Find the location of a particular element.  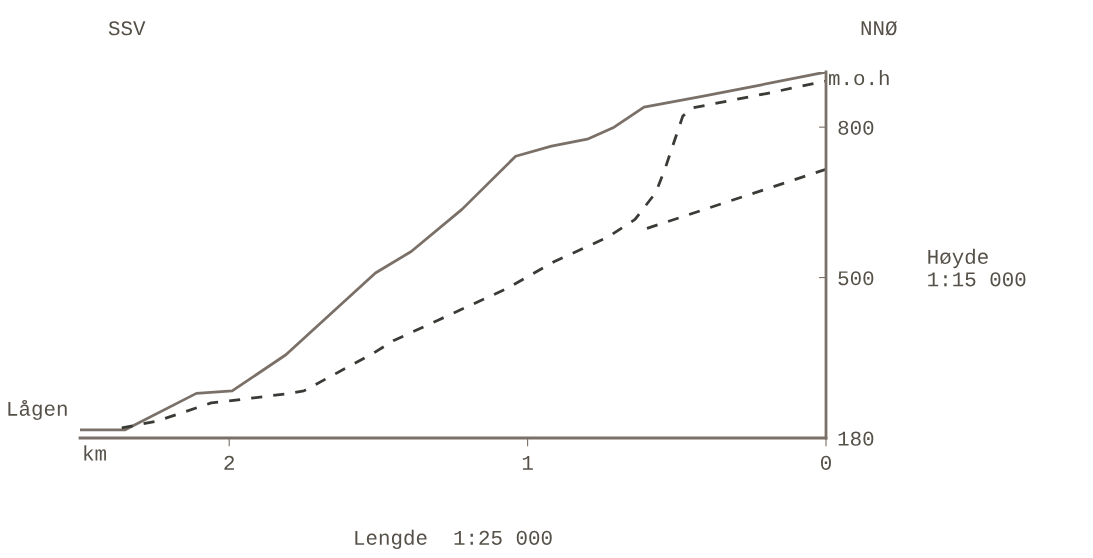

text: NNØ is located at coordinates (879, 28).